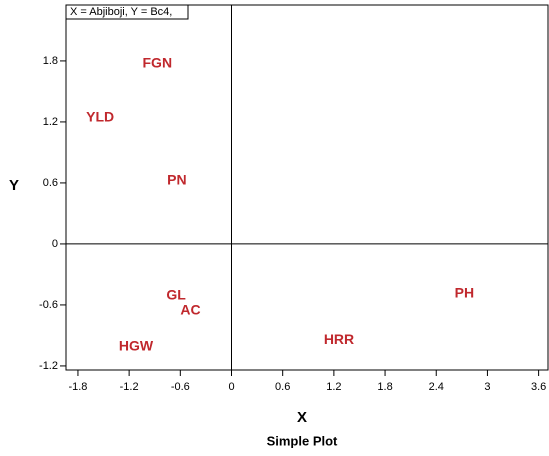 The image size is (549, 456). I want to click on x-tick-label: -1.8, so click(77, 387).